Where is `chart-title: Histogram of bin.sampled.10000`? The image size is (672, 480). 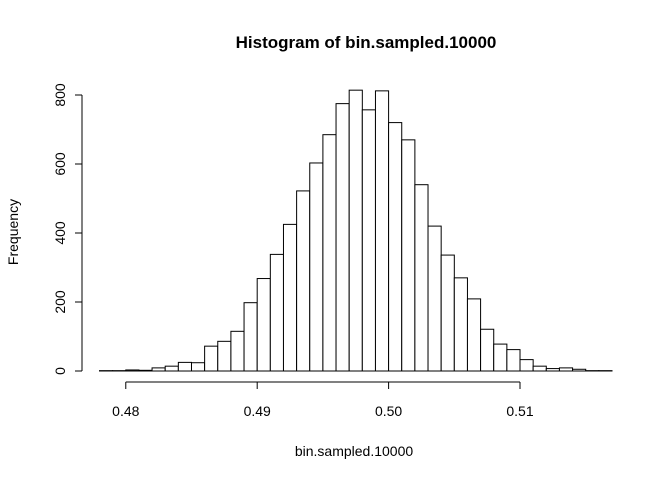
chart-title: Histogram of bin.sampled.10000 is located at coordinates (366, 42).